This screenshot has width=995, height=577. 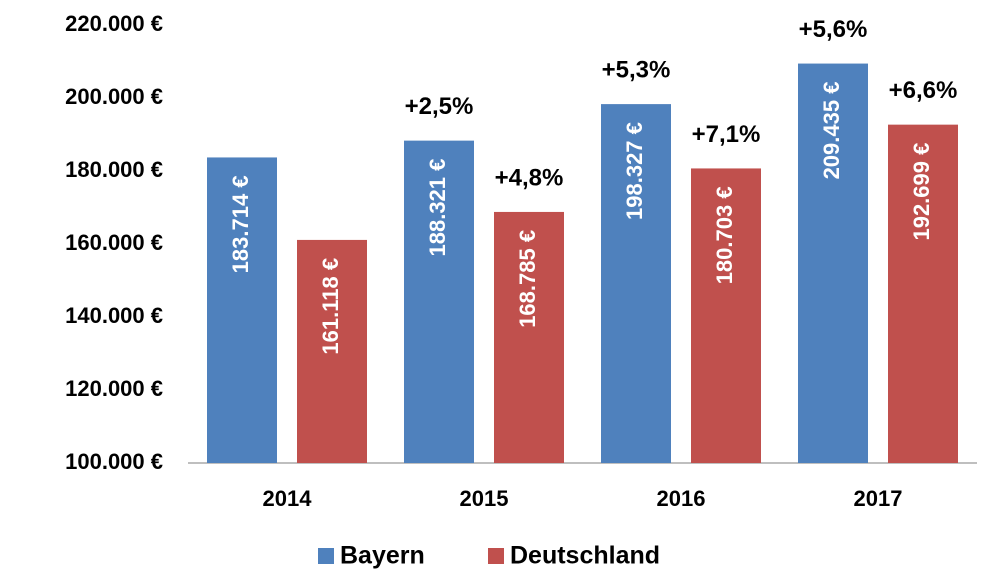 What do you see at coordinates (831, 131) in the screenshot?
I see `value-label: 209.435 €` at bounding box center [831, 131].